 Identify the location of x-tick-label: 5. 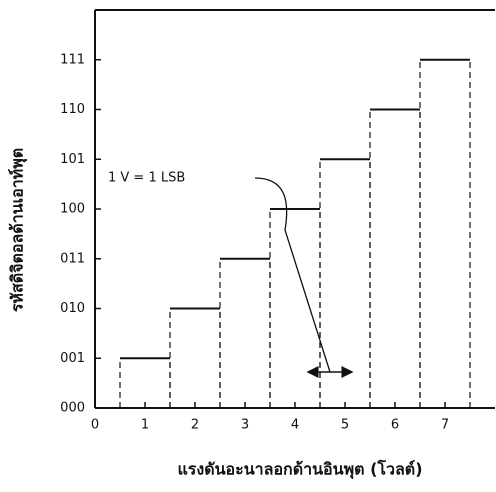
(345, 425).